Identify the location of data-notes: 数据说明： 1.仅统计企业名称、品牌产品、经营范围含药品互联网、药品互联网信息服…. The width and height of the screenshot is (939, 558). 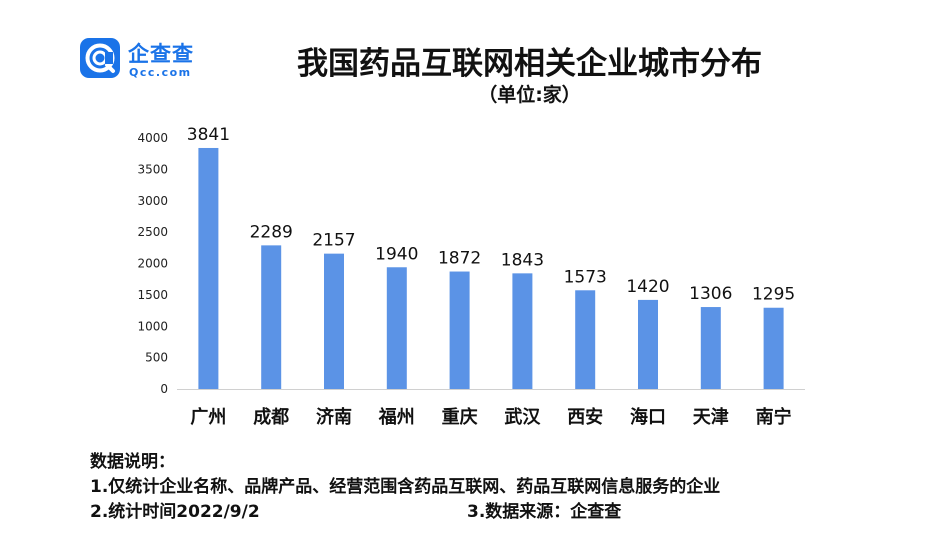
(405, 487).